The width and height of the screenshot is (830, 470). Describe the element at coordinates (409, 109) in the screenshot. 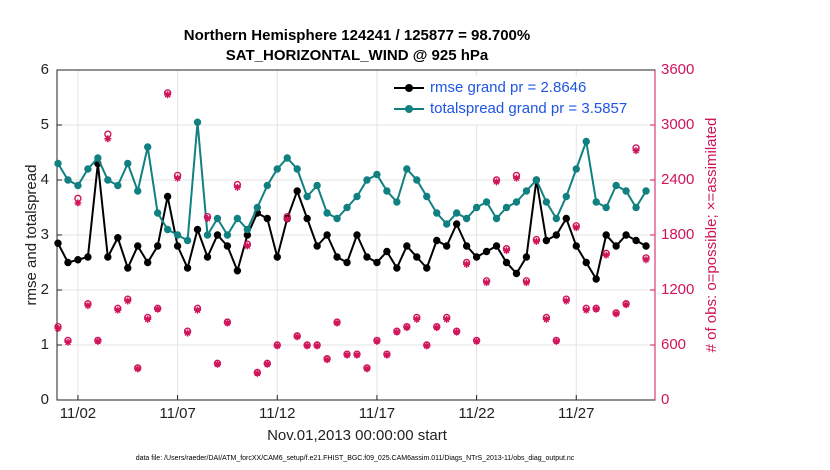

I see `legend-marker` at that location.